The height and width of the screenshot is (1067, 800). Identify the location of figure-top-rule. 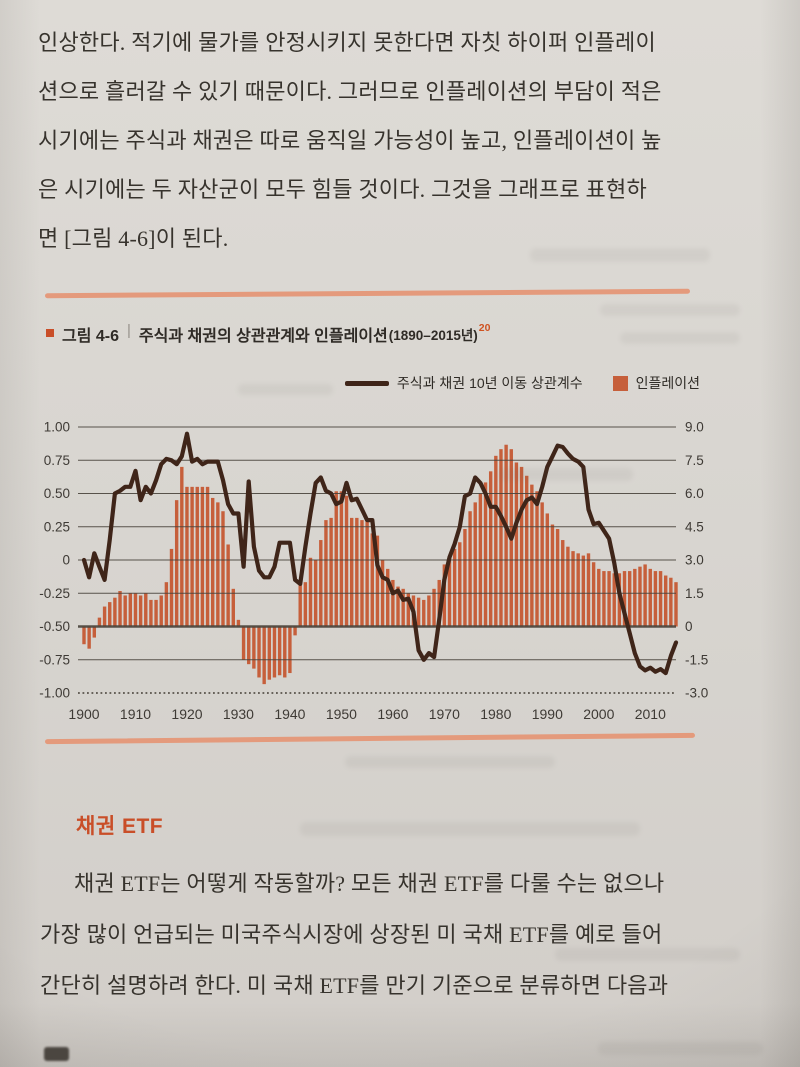
(367, 293).